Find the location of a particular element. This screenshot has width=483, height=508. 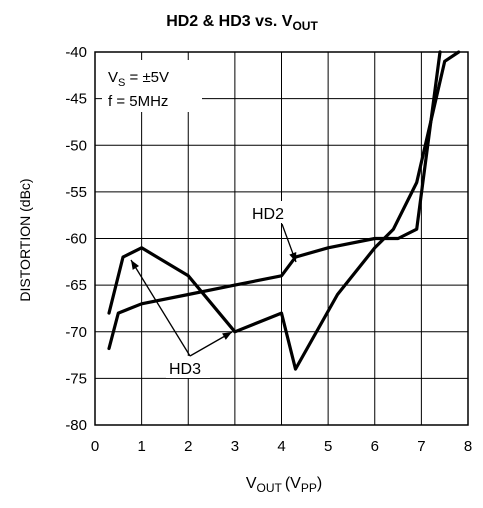

y-axis-label: DISTORTION (dBc) is located at coordinates (25, 239).